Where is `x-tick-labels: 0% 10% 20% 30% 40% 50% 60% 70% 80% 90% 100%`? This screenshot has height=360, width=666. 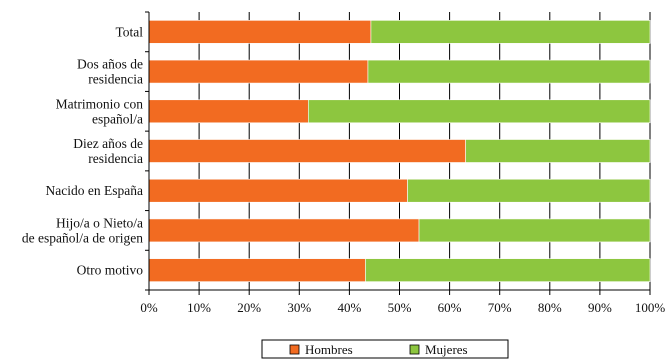 x-tick-labels: 0% 10% 20% 30% 40% 50% 60% 70% 80% 90% 100% is located at coordinates (402, 307).